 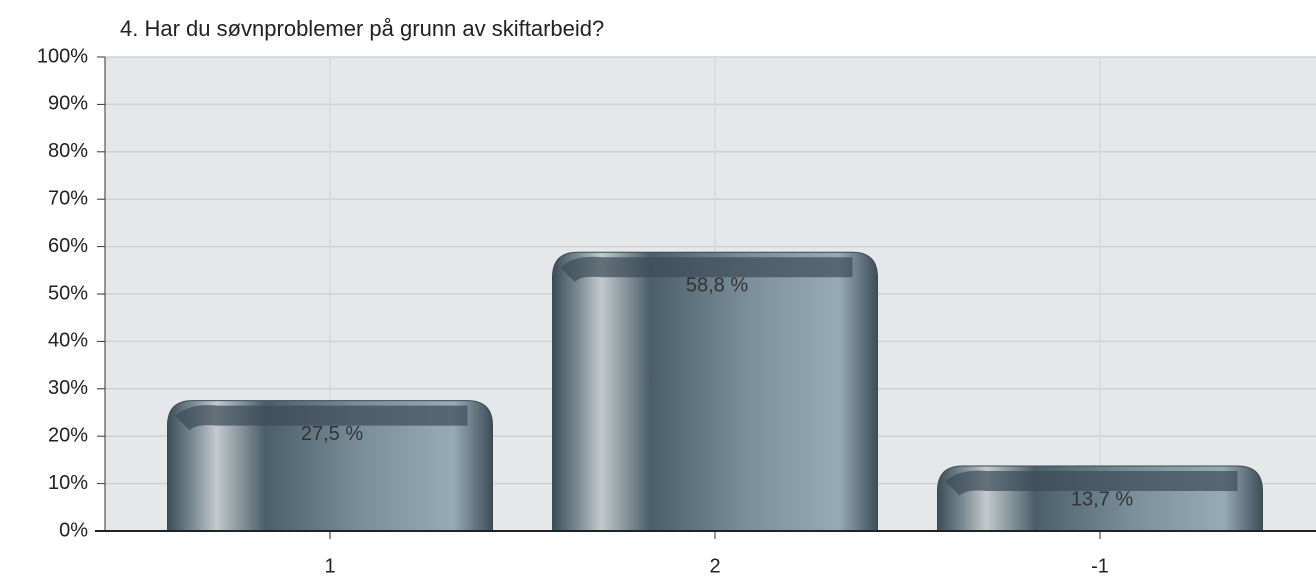 I want to click on y-tick-label: 100%, so click(x=62, y=56).